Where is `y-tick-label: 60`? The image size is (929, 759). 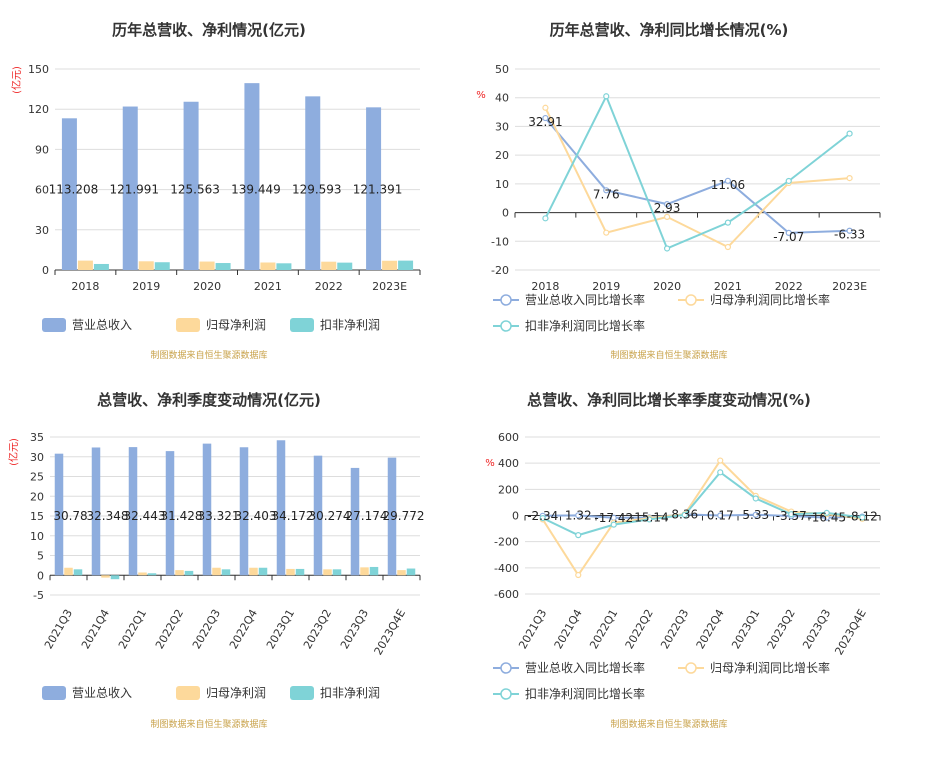
y-tick-label: 60 is located at coordinates (42, 190).